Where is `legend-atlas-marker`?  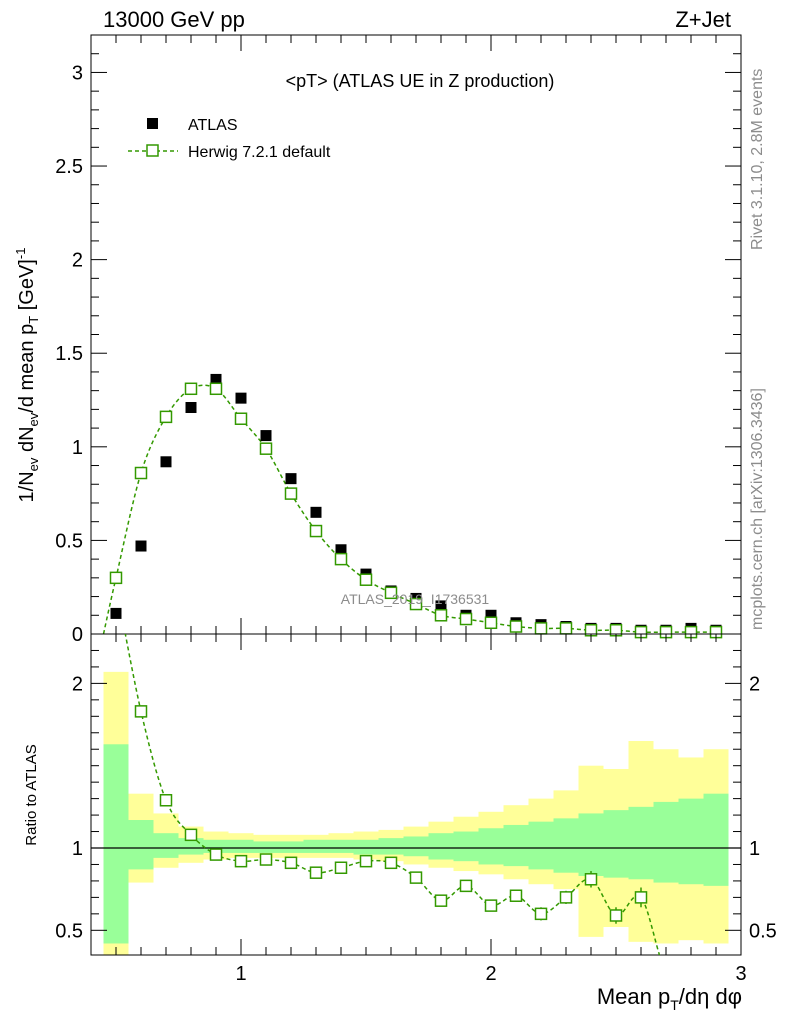 legend-atlas-marker is located at coordinates (152, 123).